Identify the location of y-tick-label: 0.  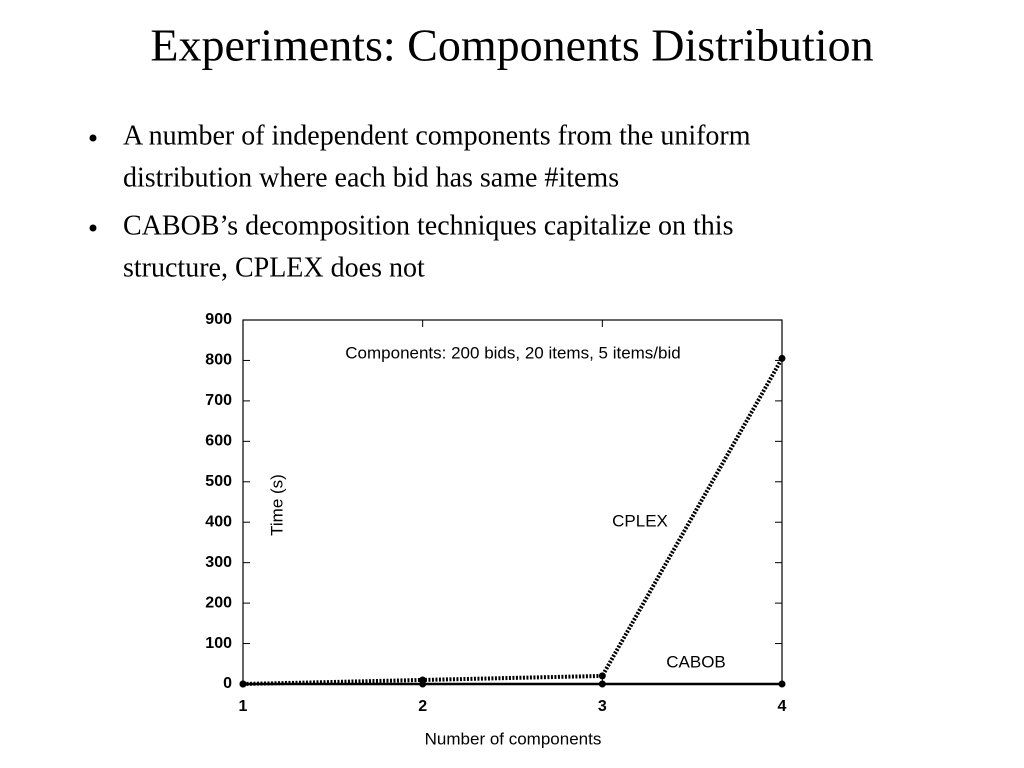
(227, 683).